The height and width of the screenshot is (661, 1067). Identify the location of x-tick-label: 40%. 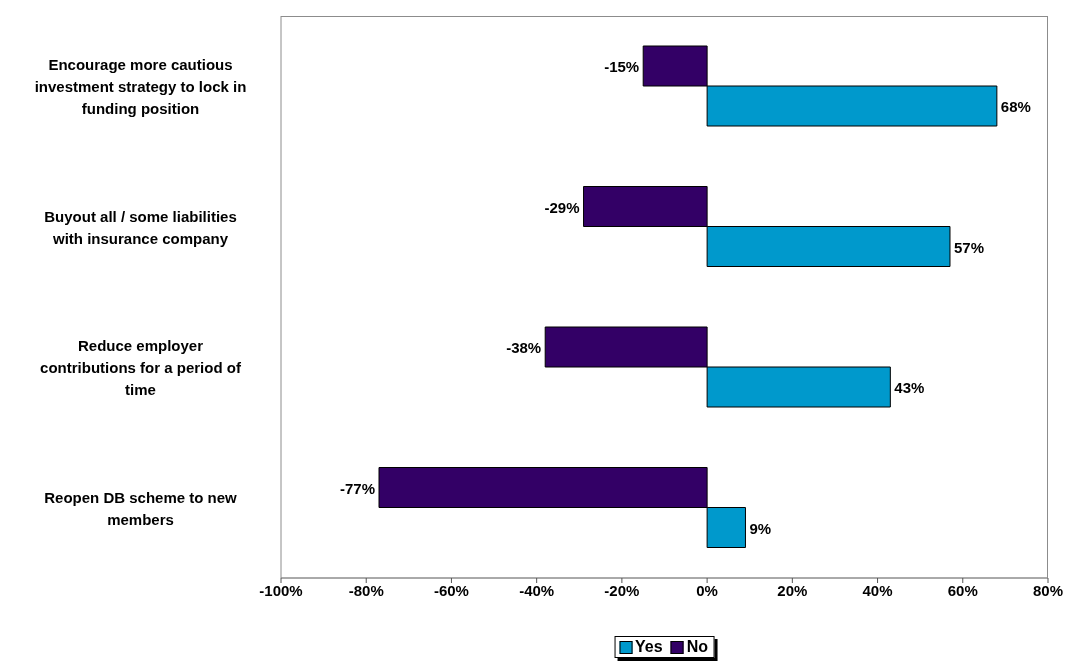
(877, 590).